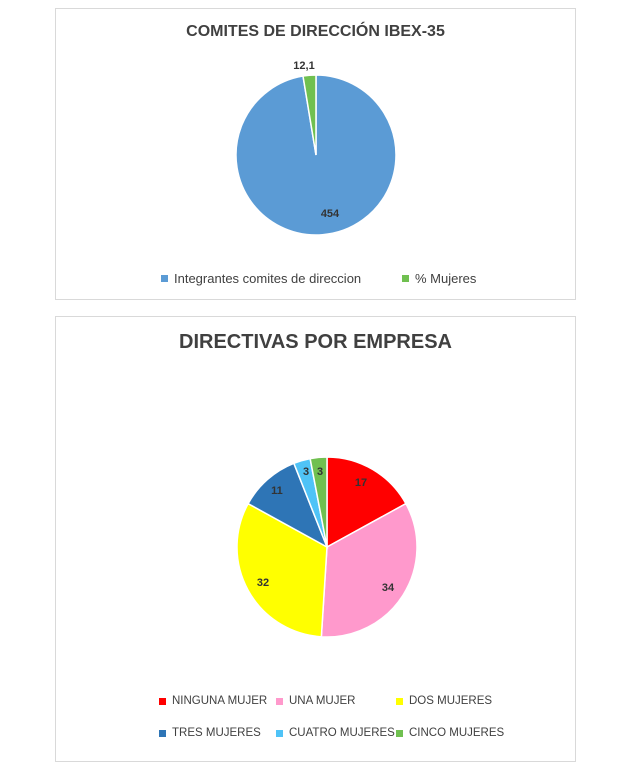 The image size is (626, 780). What do you see at coordinates (315, 31) in the screenshot?
I see `chart-title: COMITES DE DIRECCIÓN IBEX-35` at bounding box center [315, 31].